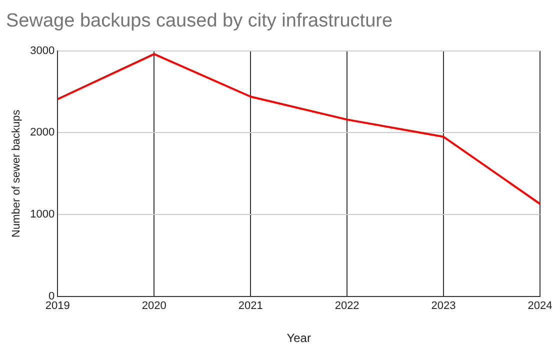  Describe the element at coordinates (298, 338) in the screenshot. I see `x-axis-title: Year` at that location.